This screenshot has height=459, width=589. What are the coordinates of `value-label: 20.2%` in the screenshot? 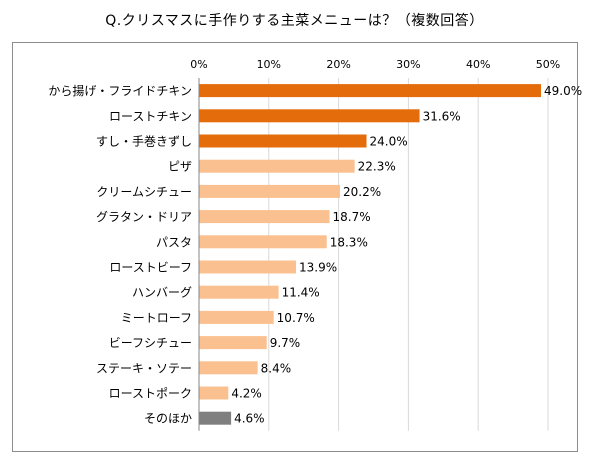 It's located at (362, 192).